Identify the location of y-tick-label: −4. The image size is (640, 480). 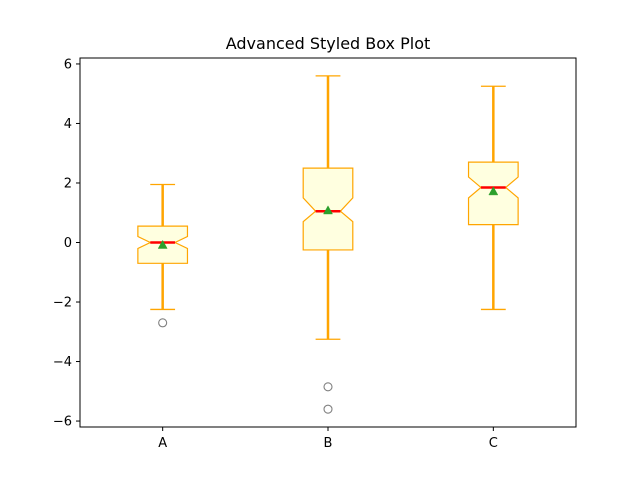
(62, 362).